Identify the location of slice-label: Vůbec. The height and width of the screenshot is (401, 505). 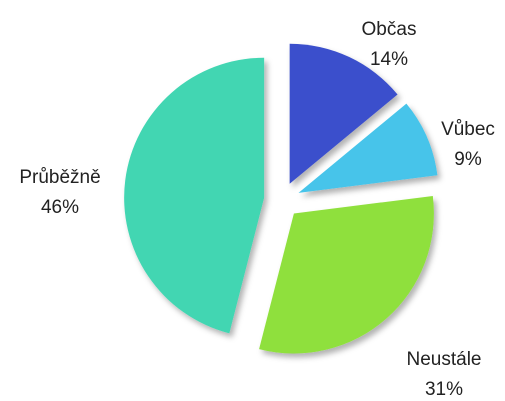
(468, 129).